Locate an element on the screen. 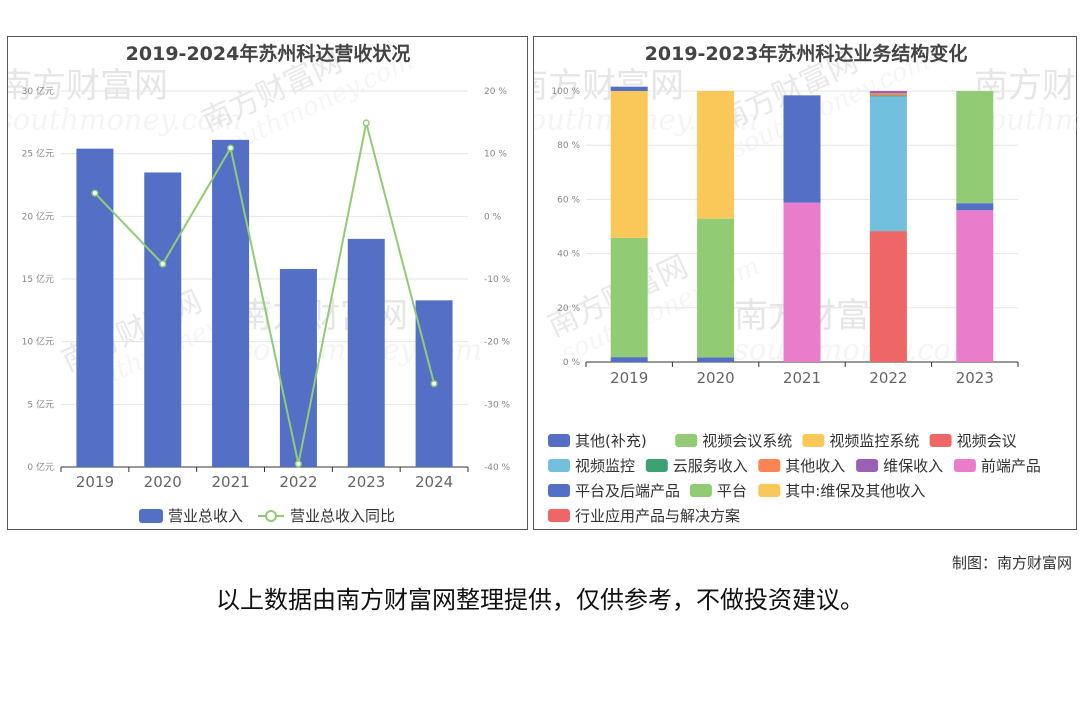 This screenshot has height=720, width=1080. y-tick-label-left: 20 亿元 is located at coordinates (38, 216).